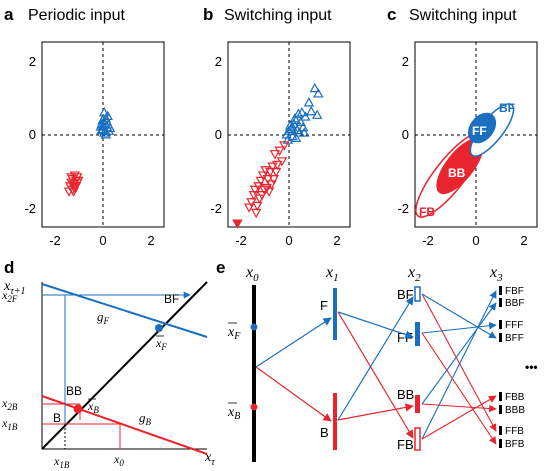 The width and height of the screenshot is (550, 471). What do you see at coordinates (102, 240) in the screenshot?
I see `xtick-a-0: 0` at bounding box center [102, 240].